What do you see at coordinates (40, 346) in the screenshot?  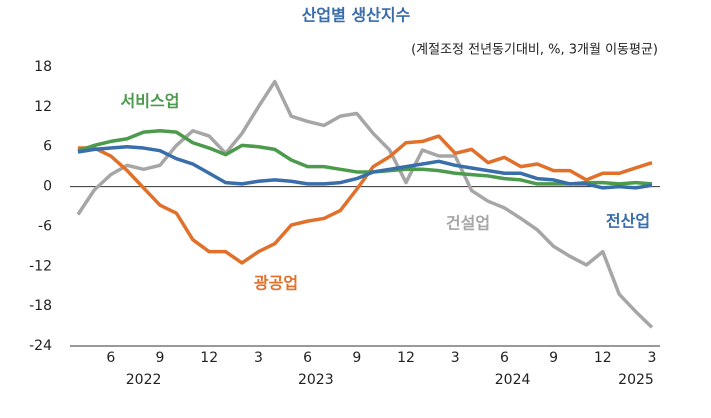 I see `y-tick-label: -24` at bounding box center [40, 346].